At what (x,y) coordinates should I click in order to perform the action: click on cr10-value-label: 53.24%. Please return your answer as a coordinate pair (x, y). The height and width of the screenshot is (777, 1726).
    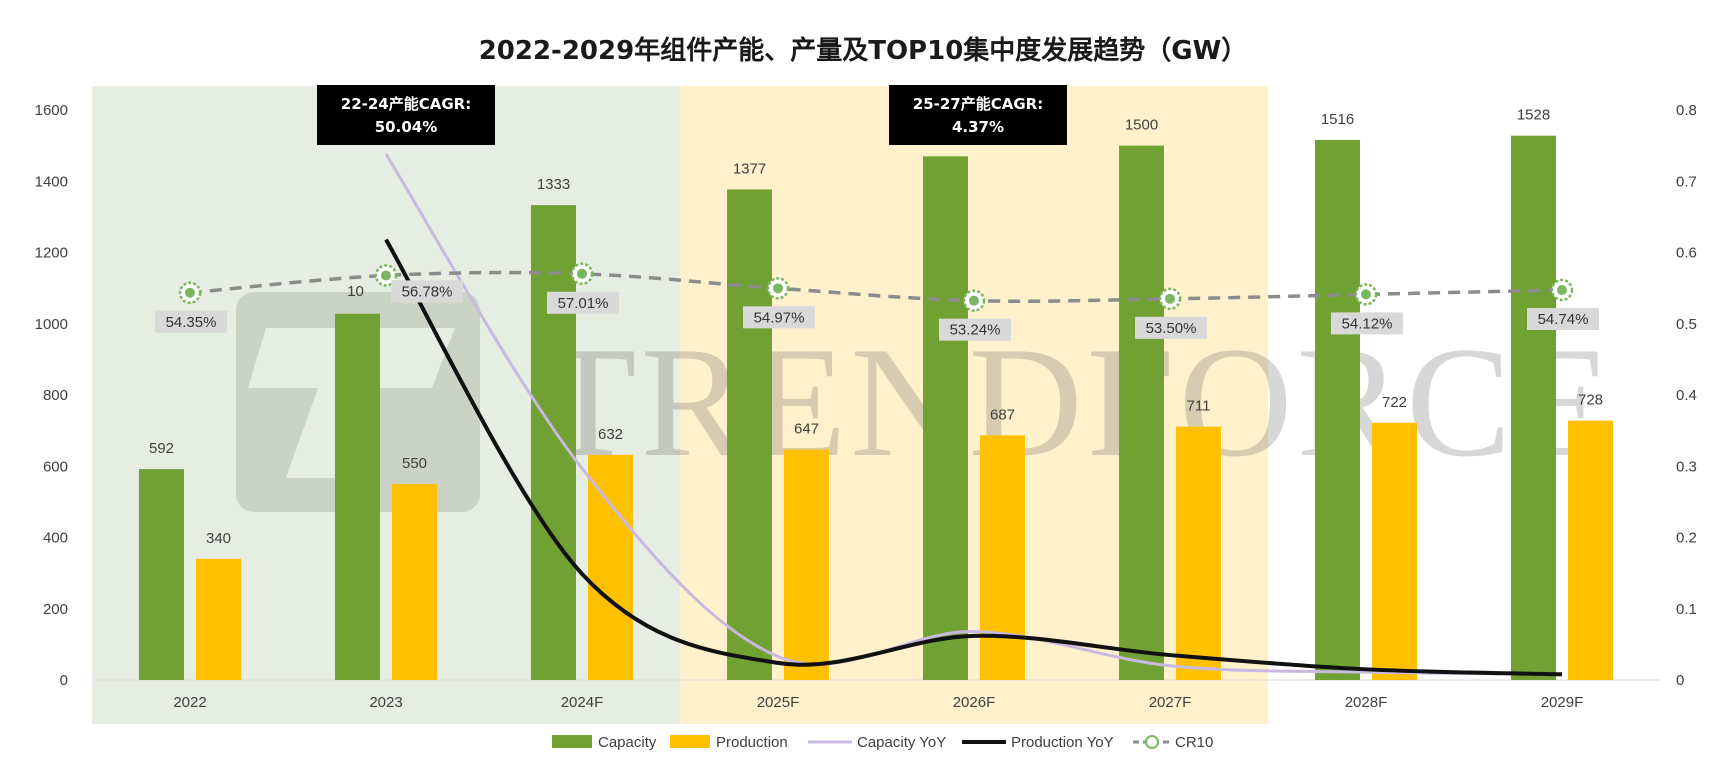
    Looking at the image, I should click on (975, 330).